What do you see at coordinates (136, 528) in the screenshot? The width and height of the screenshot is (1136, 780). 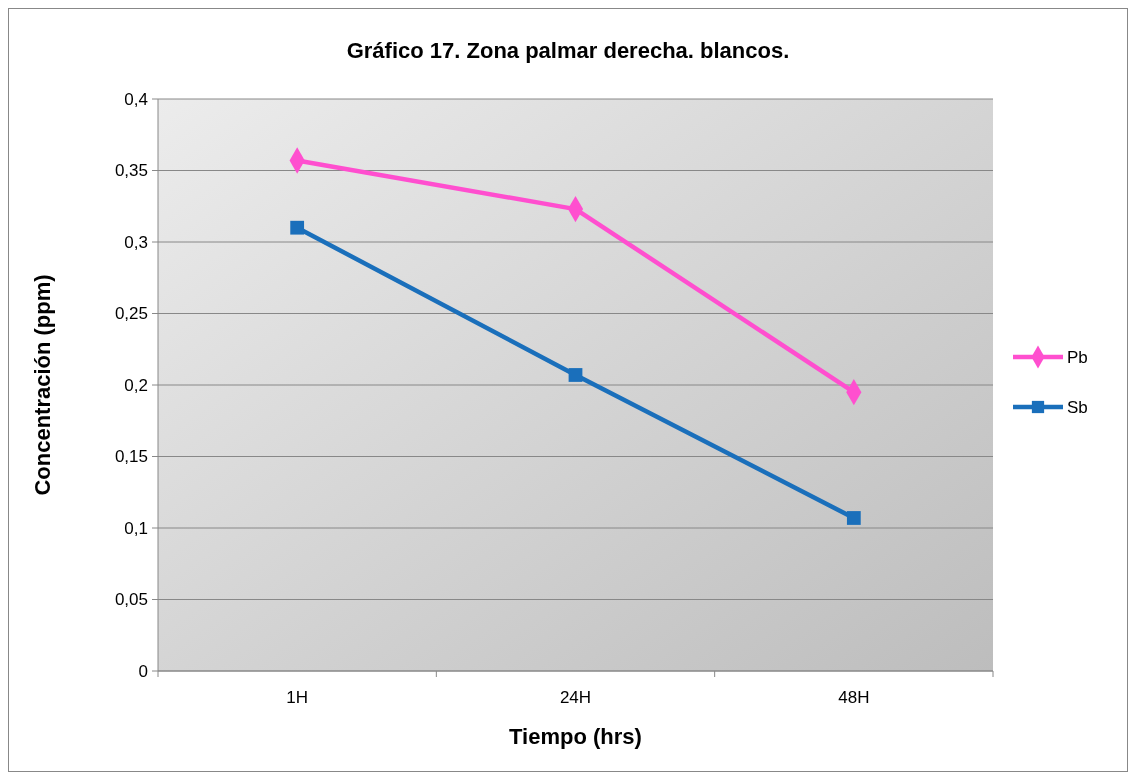 I see `y-tick-label: 0,1` at bounding box center [136, 528].